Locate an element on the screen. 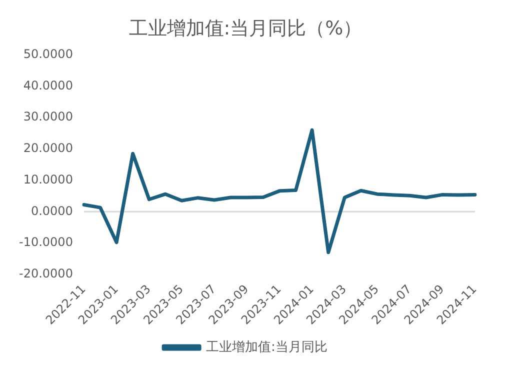 Image resolution: width=513 pixels, height=376 pixels. y-tick-label: -20.0000 is located at coordinates (46, 273).